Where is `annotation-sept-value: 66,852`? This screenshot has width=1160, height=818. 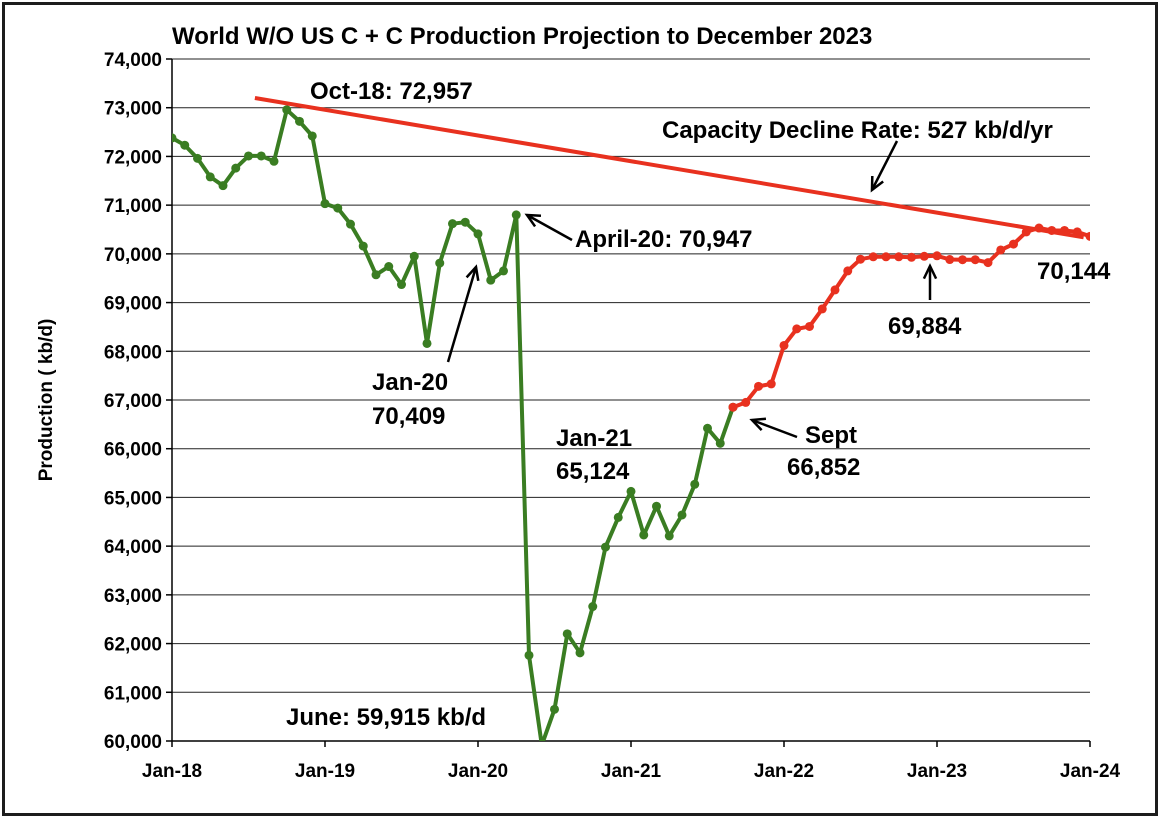 annotation-sept-value: 66,852 is located at coordinates (823, 467).